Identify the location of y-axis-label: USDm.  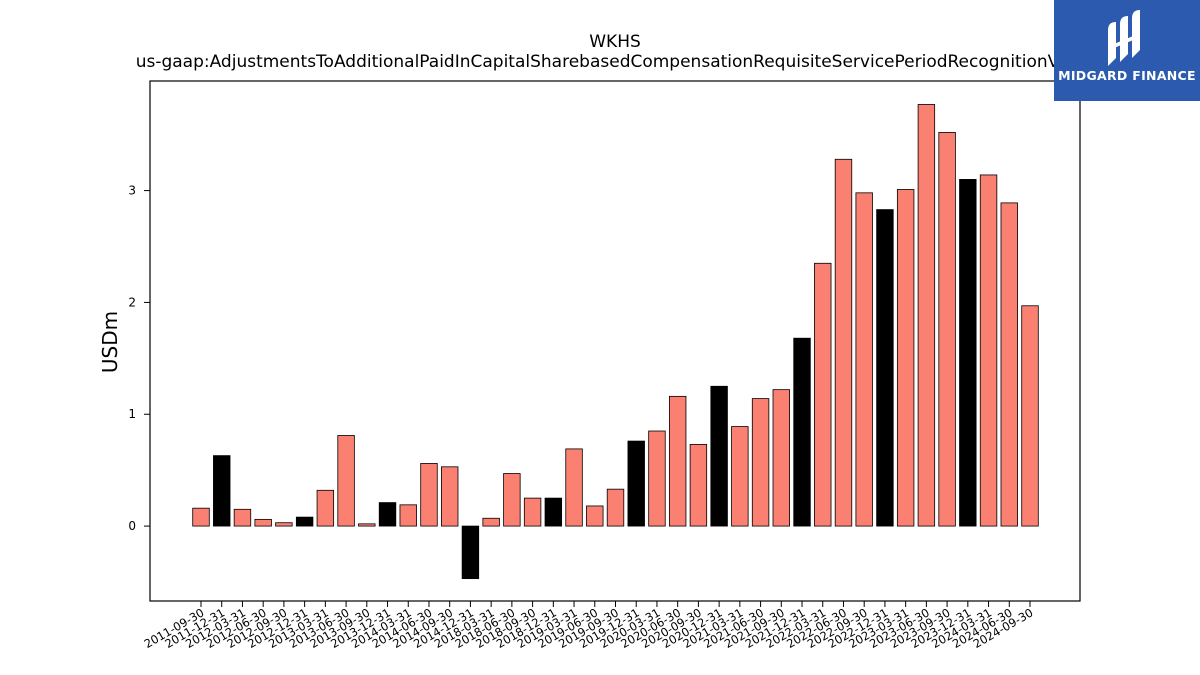
(110, 342).